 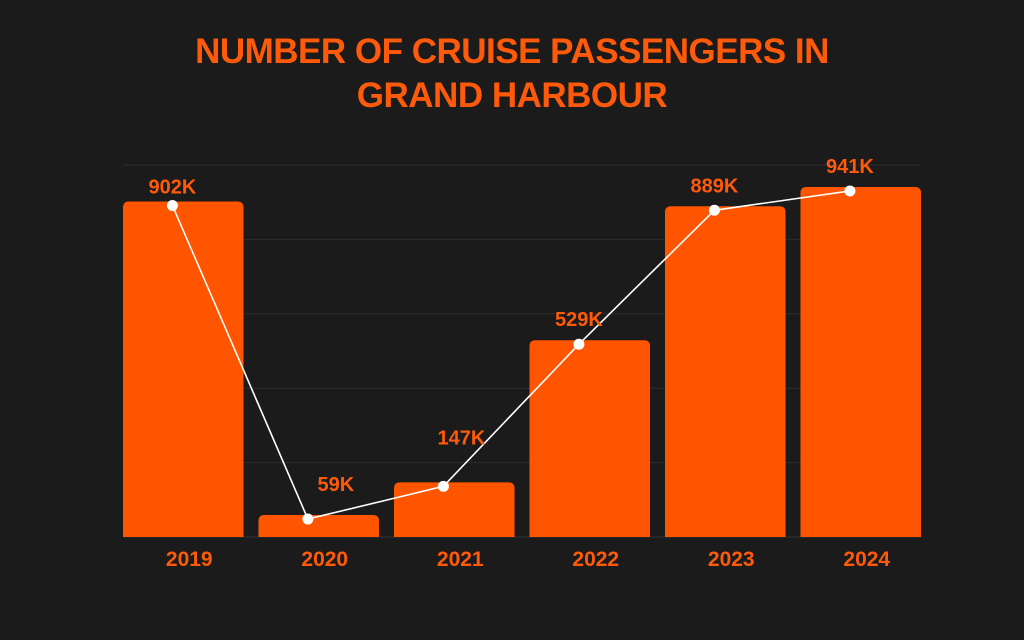 What do you see at coordinates (324, 559) in the screenshot?
I see `x-tick-label: 2020` at bounding box center [324, 559].